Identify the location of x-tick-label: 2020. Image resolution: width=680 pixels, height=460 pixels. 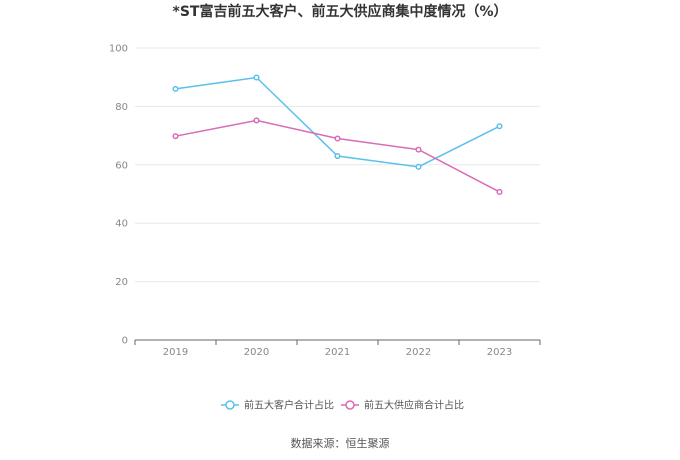
(256, 352).